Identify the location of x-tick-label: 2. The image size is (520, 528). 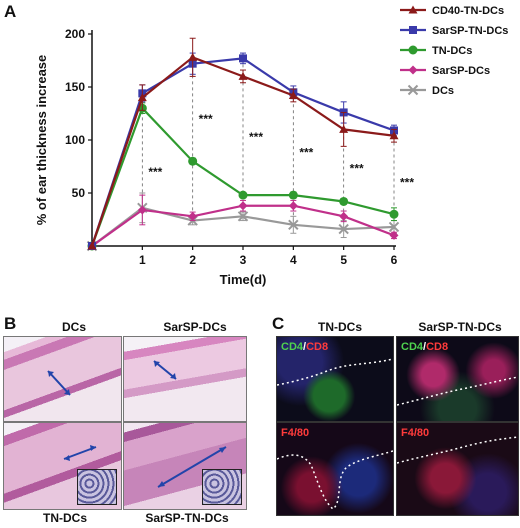
(192, 260).